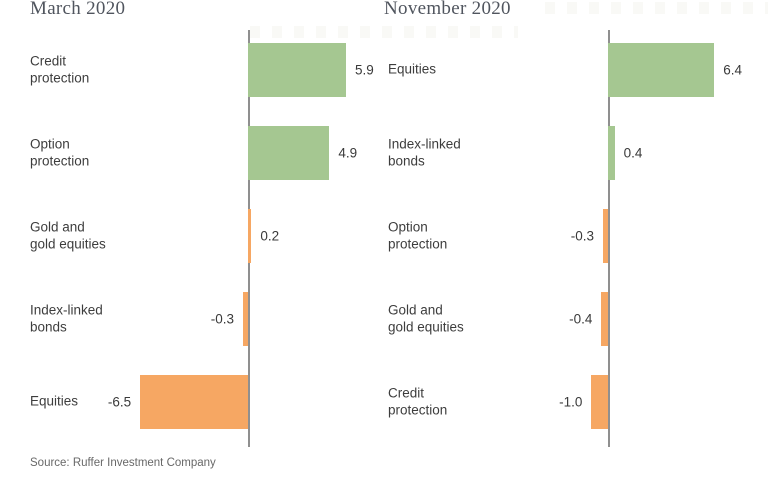 The image size is (768, 478). Describe the element at coordinates (571, 402) in the screenshot. I see `value-label: -1.0` at that location.